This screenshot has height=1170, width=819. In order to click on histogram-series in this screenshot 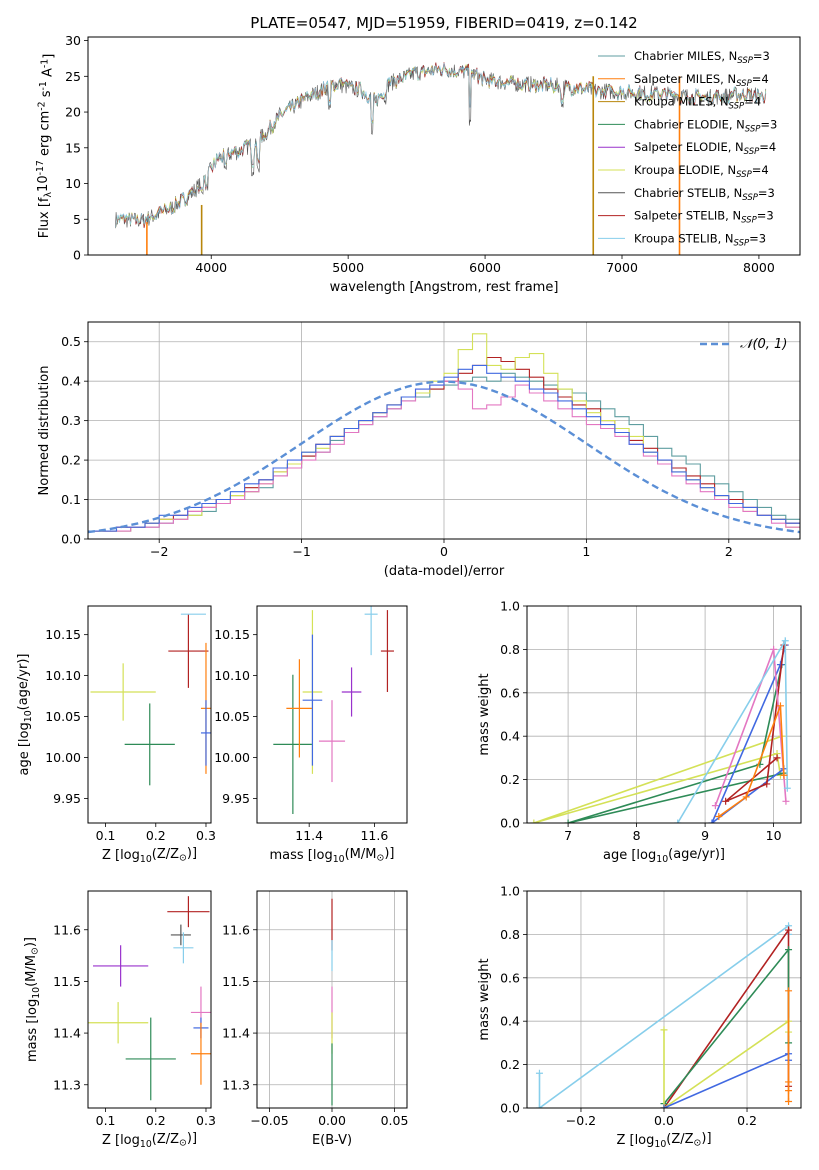, I will do `click(444, 448)`.